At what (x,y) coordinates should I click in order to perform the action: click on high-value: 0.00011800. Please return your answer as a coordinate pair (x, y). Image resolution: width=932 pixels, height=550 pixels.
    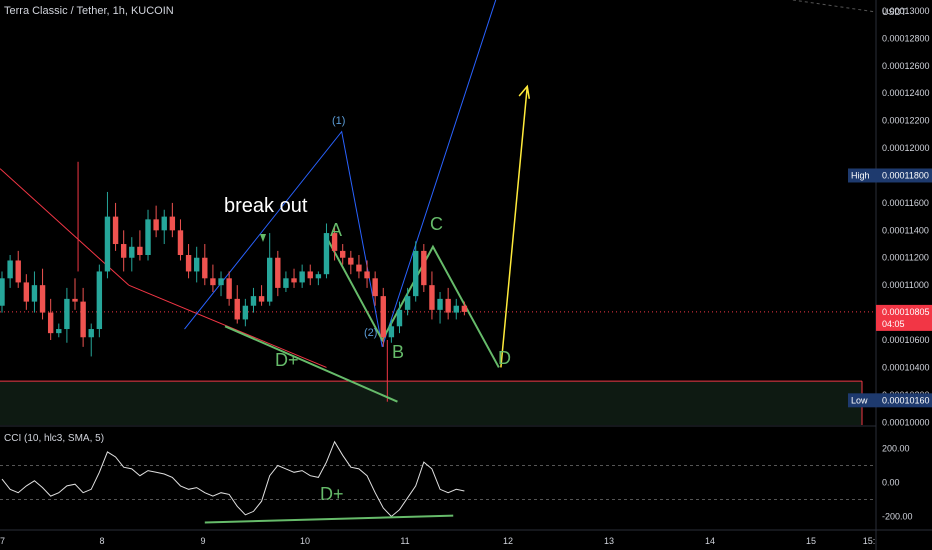
    Looking at the image, I should click on (905, 175).